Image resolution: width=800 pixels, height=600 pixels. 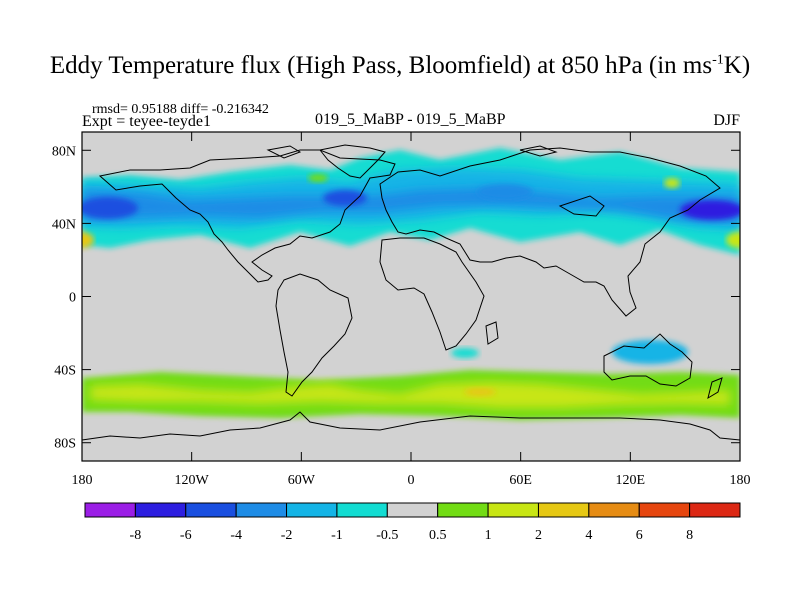 I want to click on coast-antarctica, so click(x=411, y=426).